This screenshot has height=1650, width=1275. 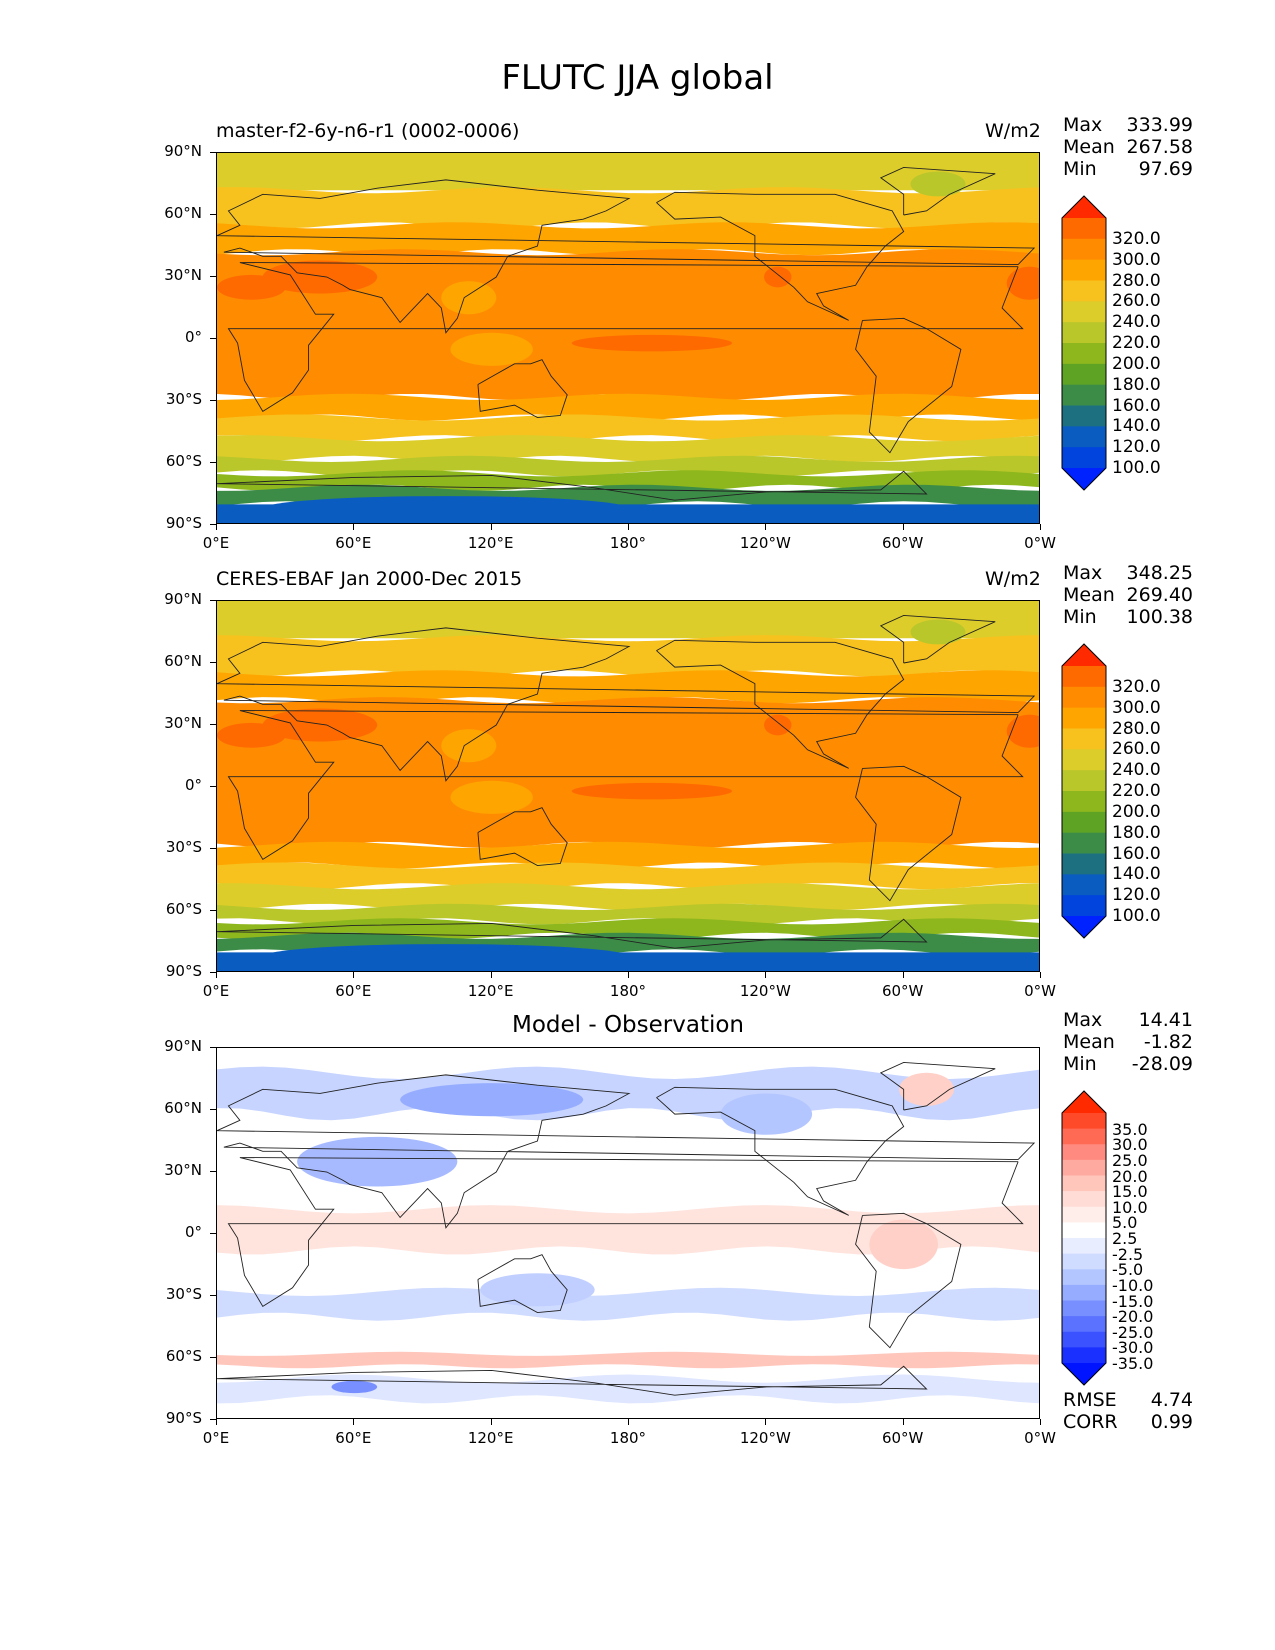 What do you see at coordinates (1165, 1020) in the screenshot?
I see `stat-value: 14.41` at bounding box center [1165, 1020].